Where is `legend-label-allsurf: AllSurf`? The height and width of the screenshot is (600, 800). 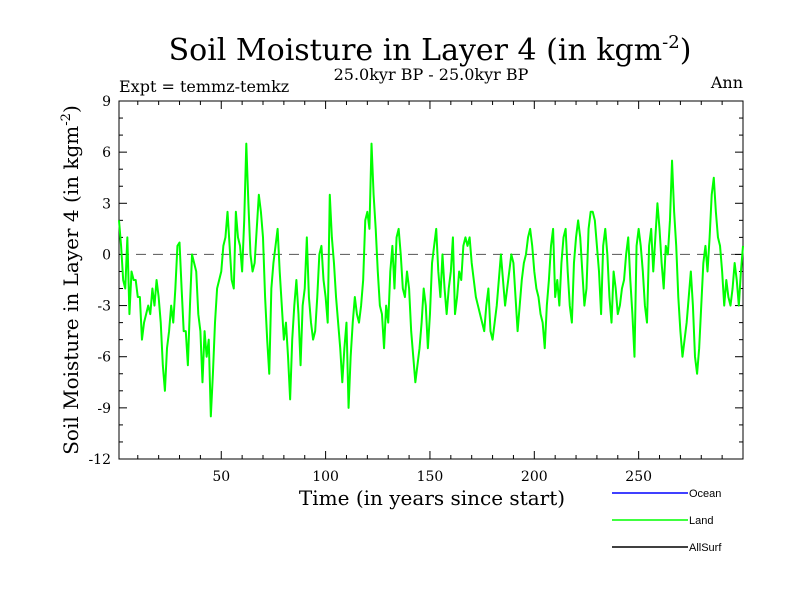
legend-label-allsurf: AllSurf is located at coordinates (705, 548).